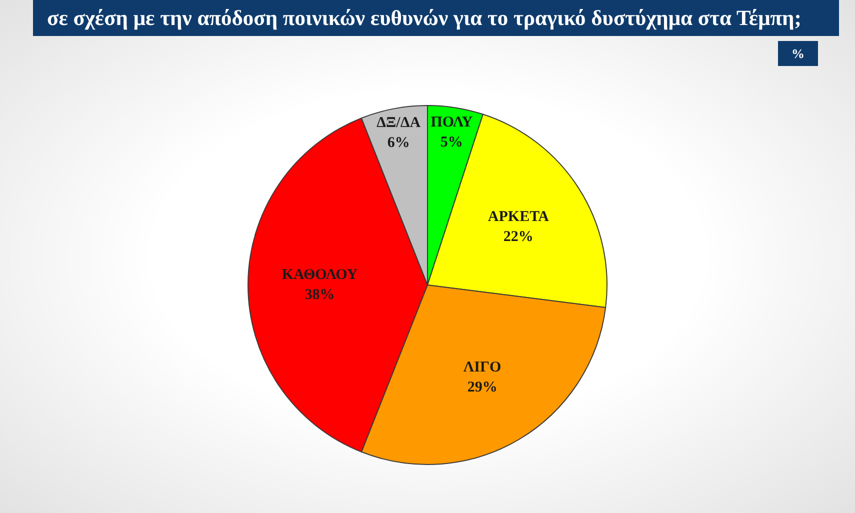 The image size is (855, 513). I want to click on slice-label: ΛΙΓΟ, so click(482, 368).